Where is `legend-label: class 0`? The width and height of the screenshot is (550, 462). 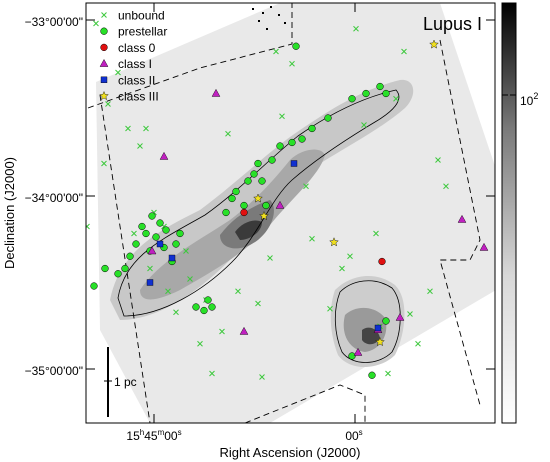
legend-label: class 0 is located at coordinates (137, 48).